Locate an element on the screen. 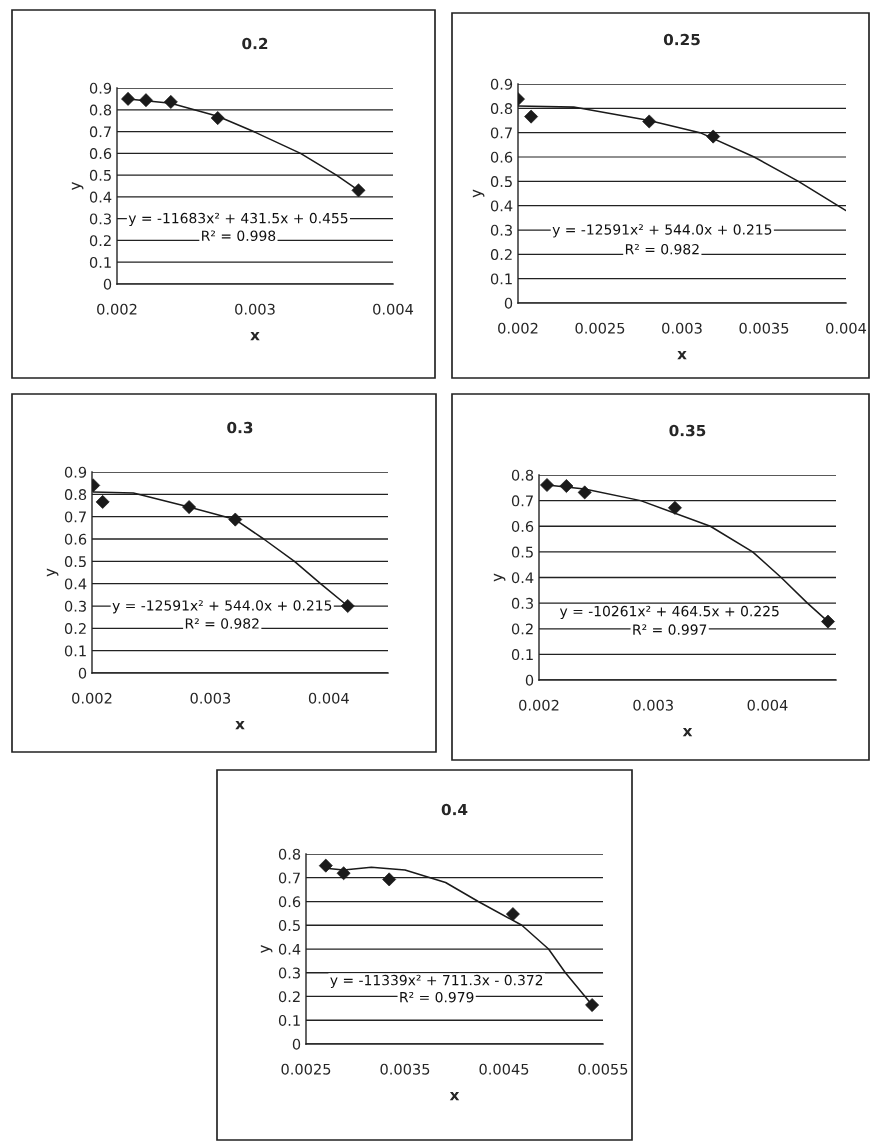 This screenshot has height=1147, width=872. annotation: y = -11683x² + 431.5x + 0.455 is located at coordinates (238, 219).